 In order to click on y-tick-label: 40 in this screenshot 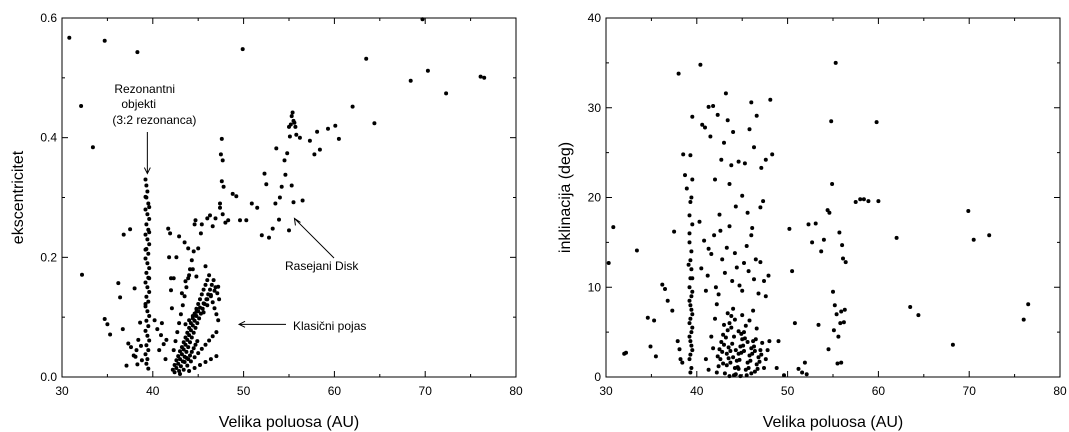, I will do `click(595, 18)`.